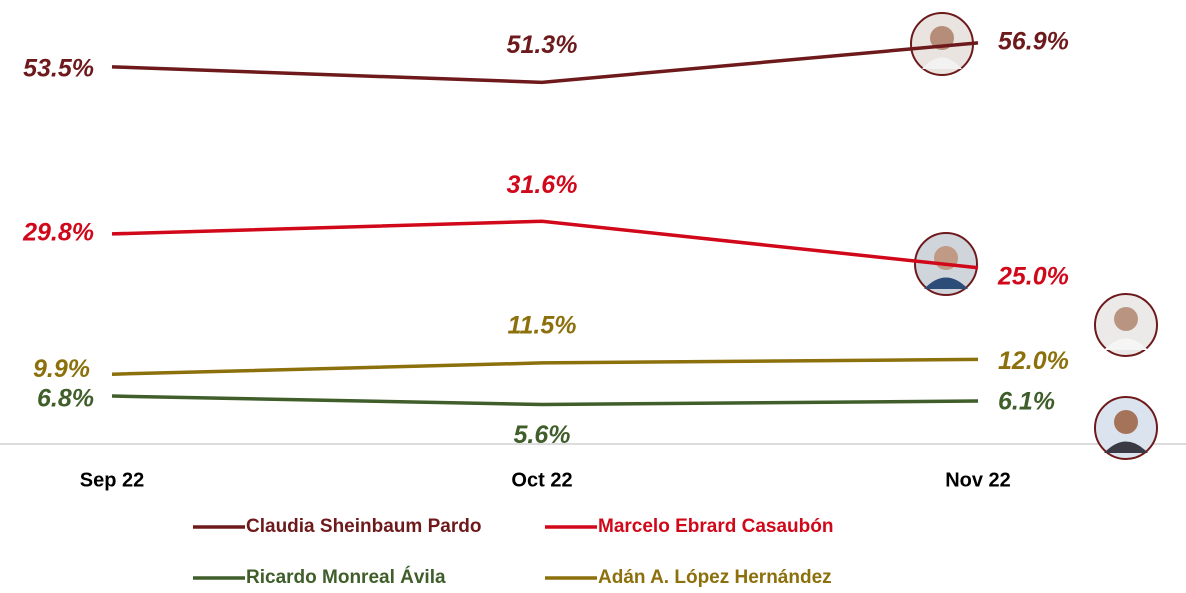 The image size is (1186, 593). I want to click on value-label: 12.0%, so click(1033, 361).